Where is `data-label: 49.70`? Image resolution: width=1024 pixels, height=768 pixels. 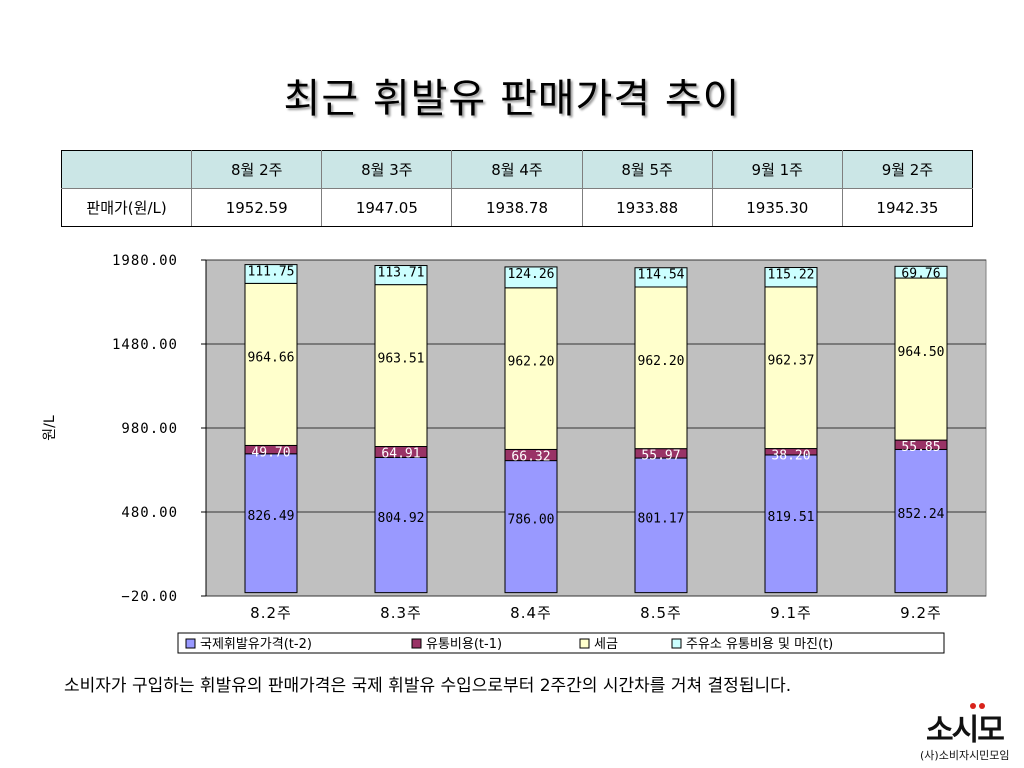
data-label: 49.70 is located at coordinates (270, 452).